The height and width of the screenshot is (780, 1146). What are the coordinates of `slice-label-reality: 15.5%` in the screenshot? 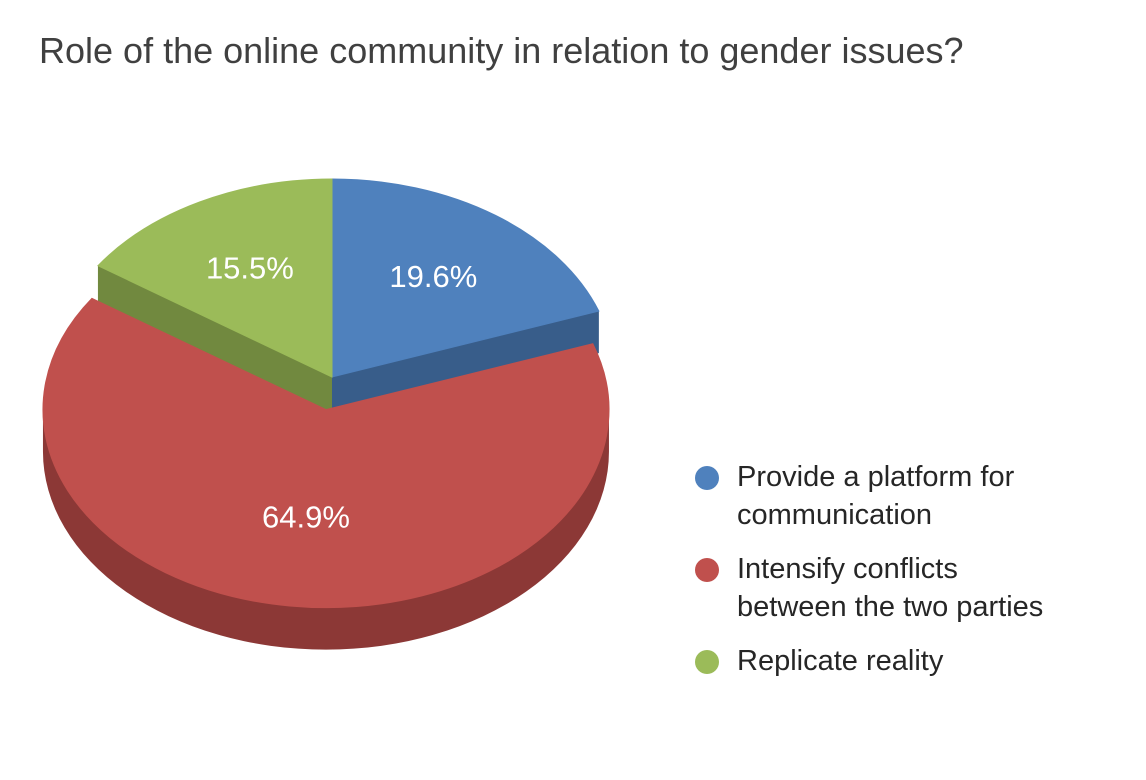 It's located at (250, 268).